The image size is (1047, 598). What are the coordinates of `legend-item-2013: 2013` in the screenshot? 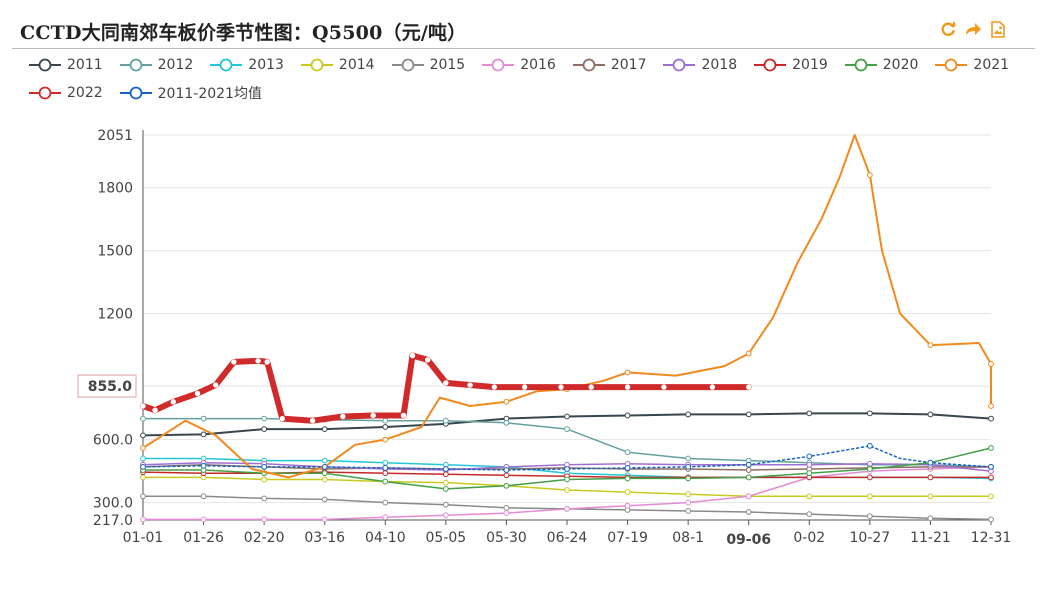 It's located at (246, 65).